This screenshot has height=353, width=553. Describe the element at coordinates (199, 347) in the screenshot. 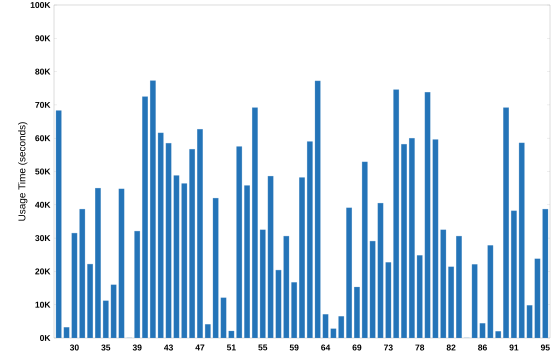

I see `x-tick-label: 47` at that location.